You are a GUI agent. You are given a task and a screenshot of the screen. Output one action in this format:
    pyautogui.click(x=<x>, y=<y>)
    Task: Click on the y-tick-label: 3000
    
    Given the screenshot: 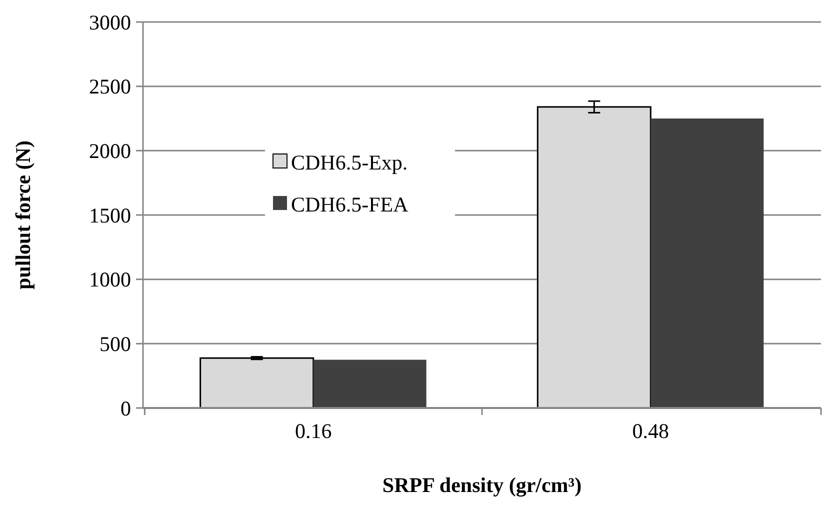 What is the action you would take?
    pyautogui.click(x=110, y=22)
    